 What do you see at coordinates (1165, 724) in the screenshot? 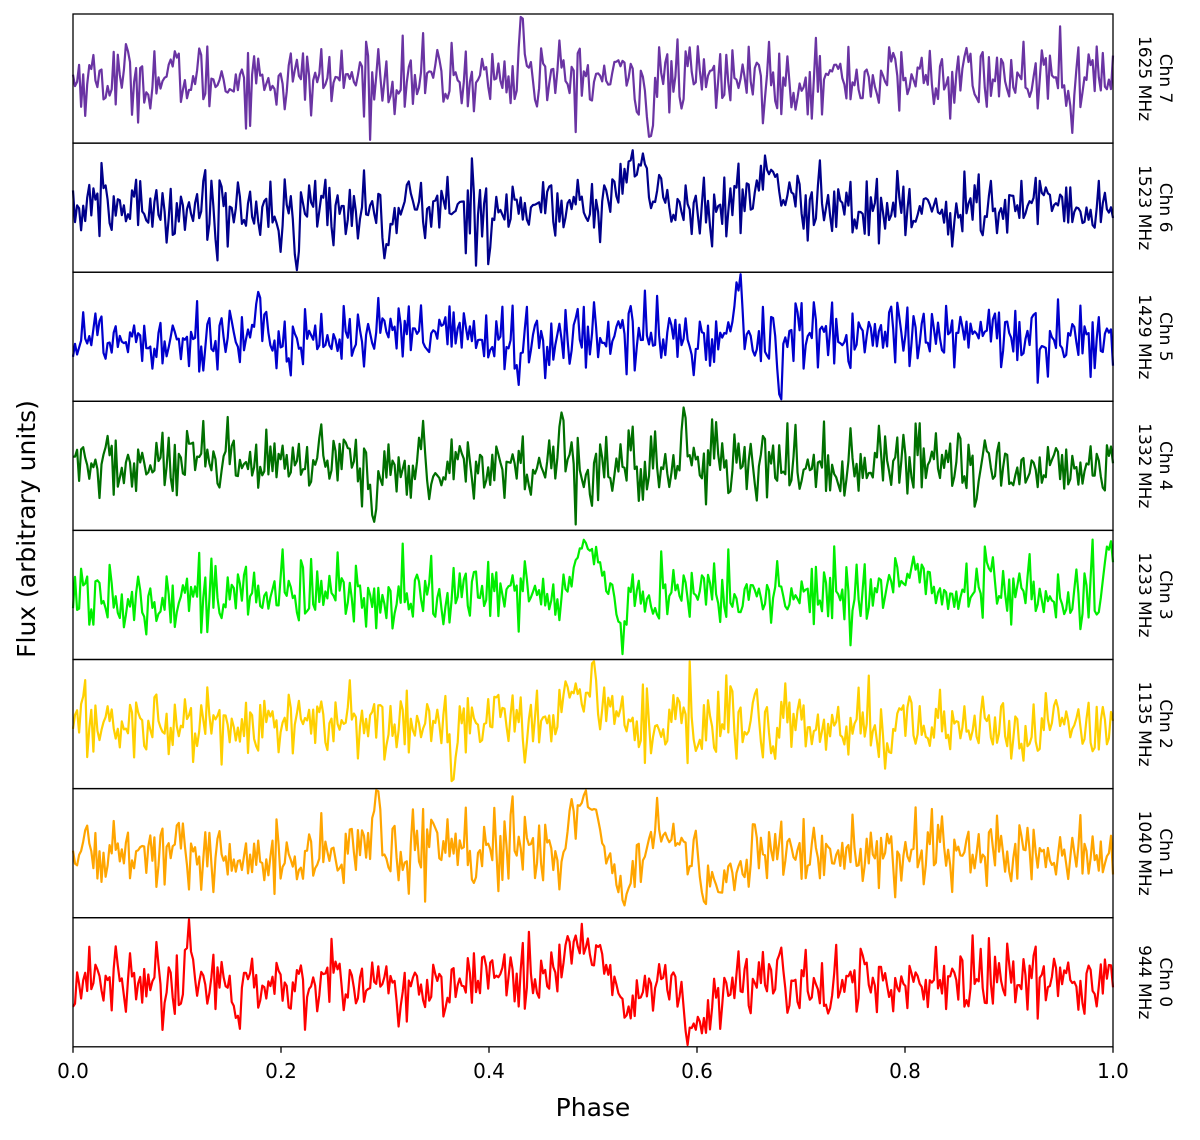
I see `channel-name-label: Chn 2` at bounding box center [1165, 724].